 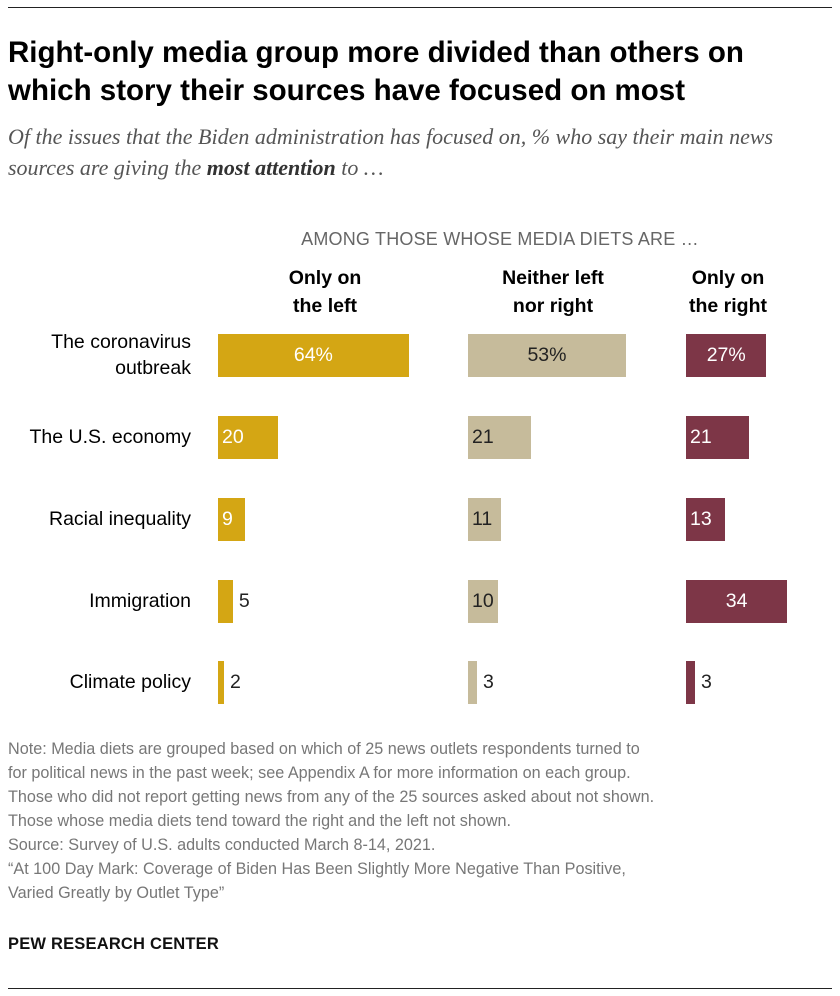 I want to click on column-header-only-on-the-right: Only on the right, so click(x=728, y=292).